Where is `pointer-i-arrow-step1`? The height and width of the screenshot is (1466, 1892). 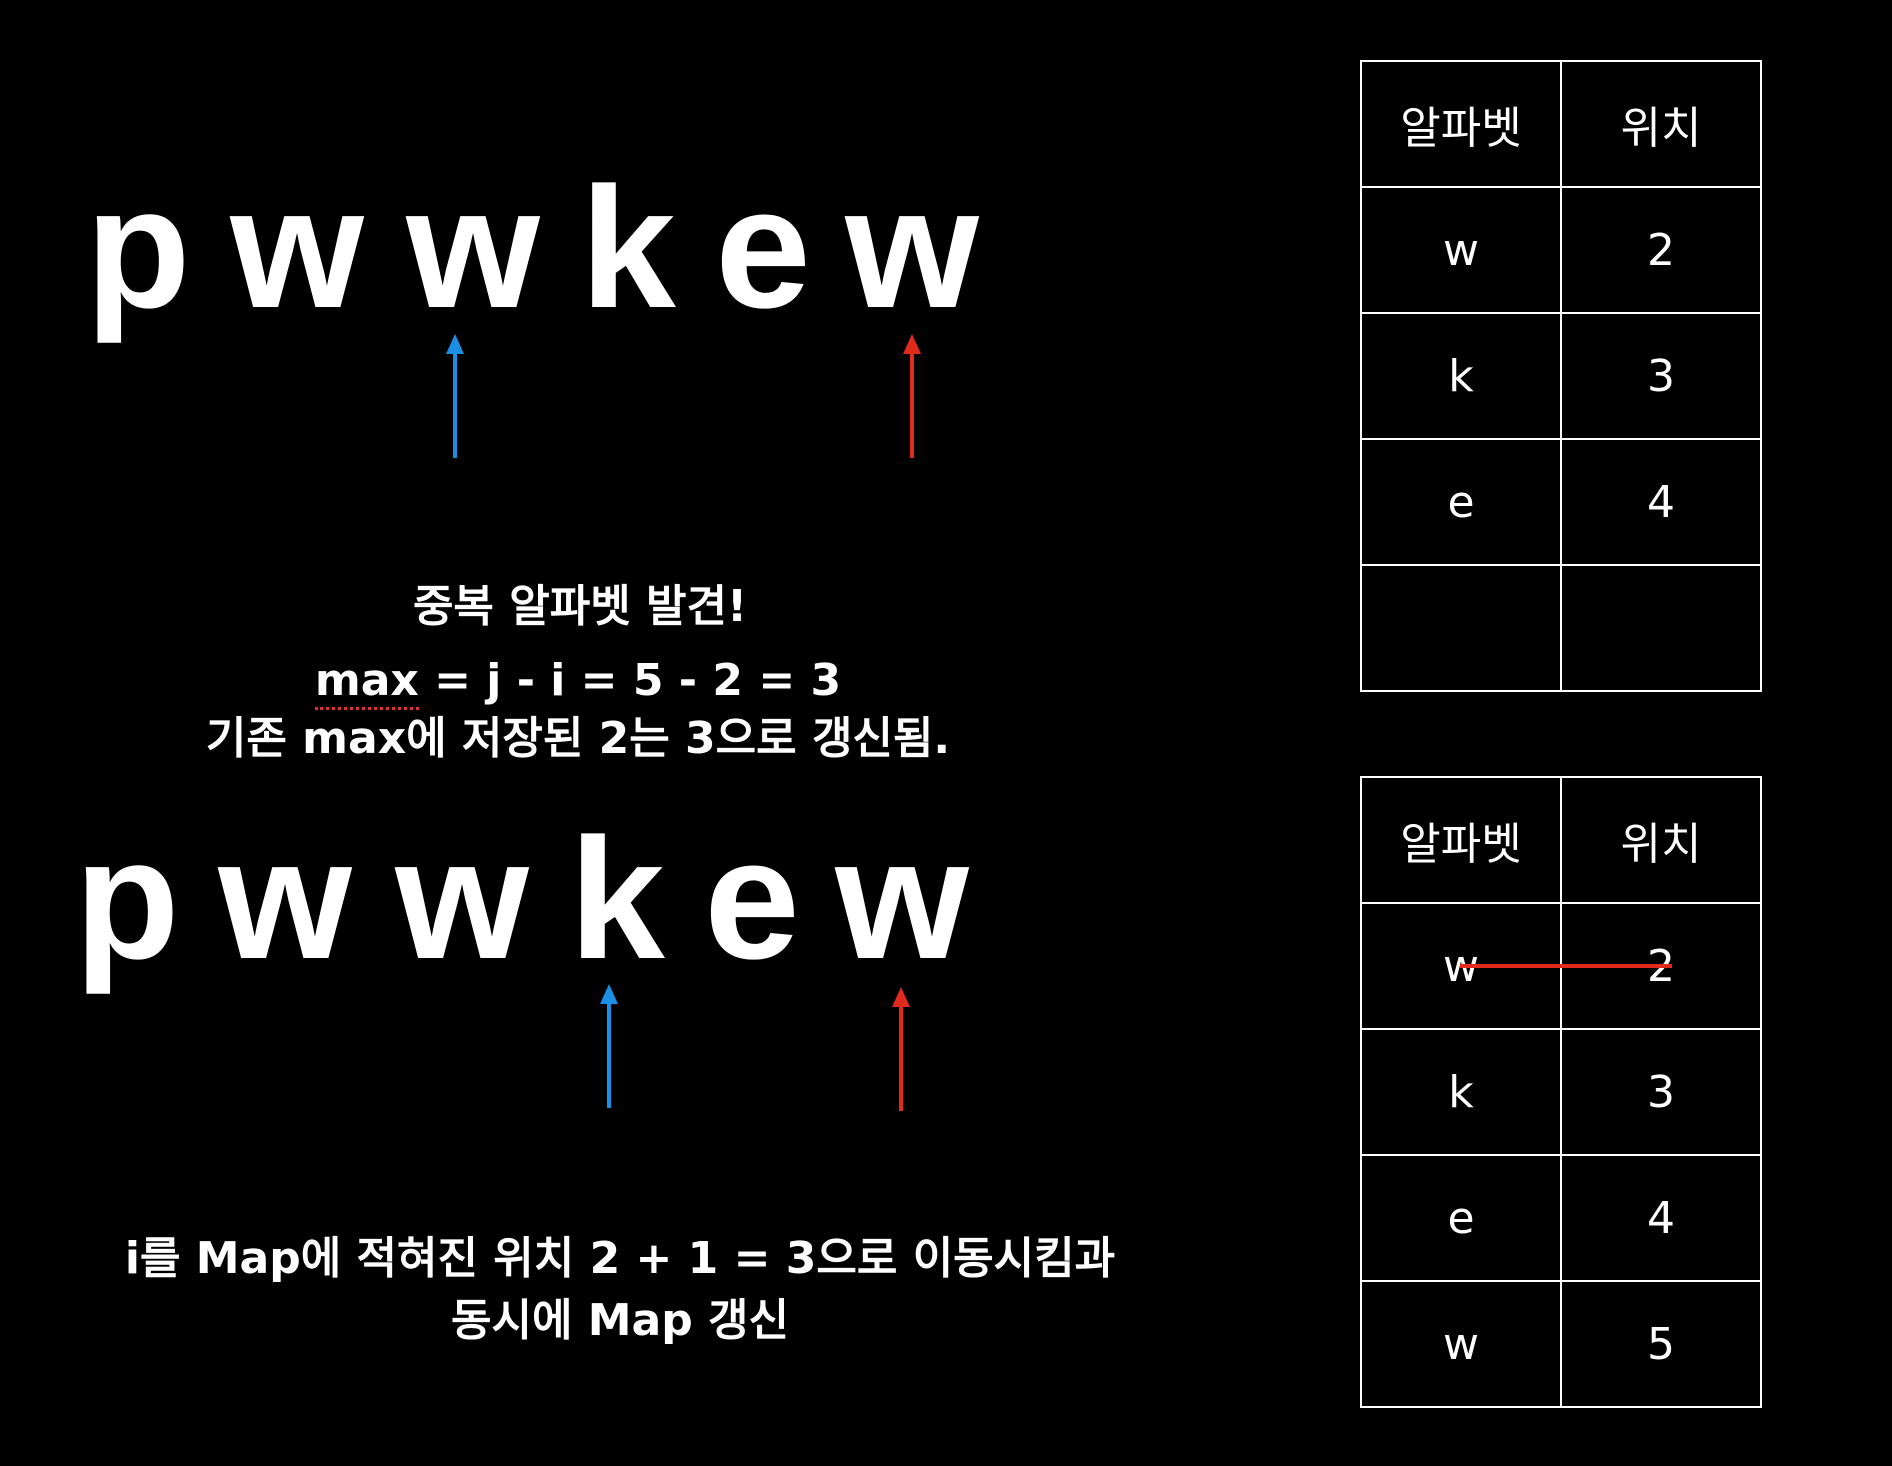
pointer-i-arrow-step1 is located at coordinates (455, 396).